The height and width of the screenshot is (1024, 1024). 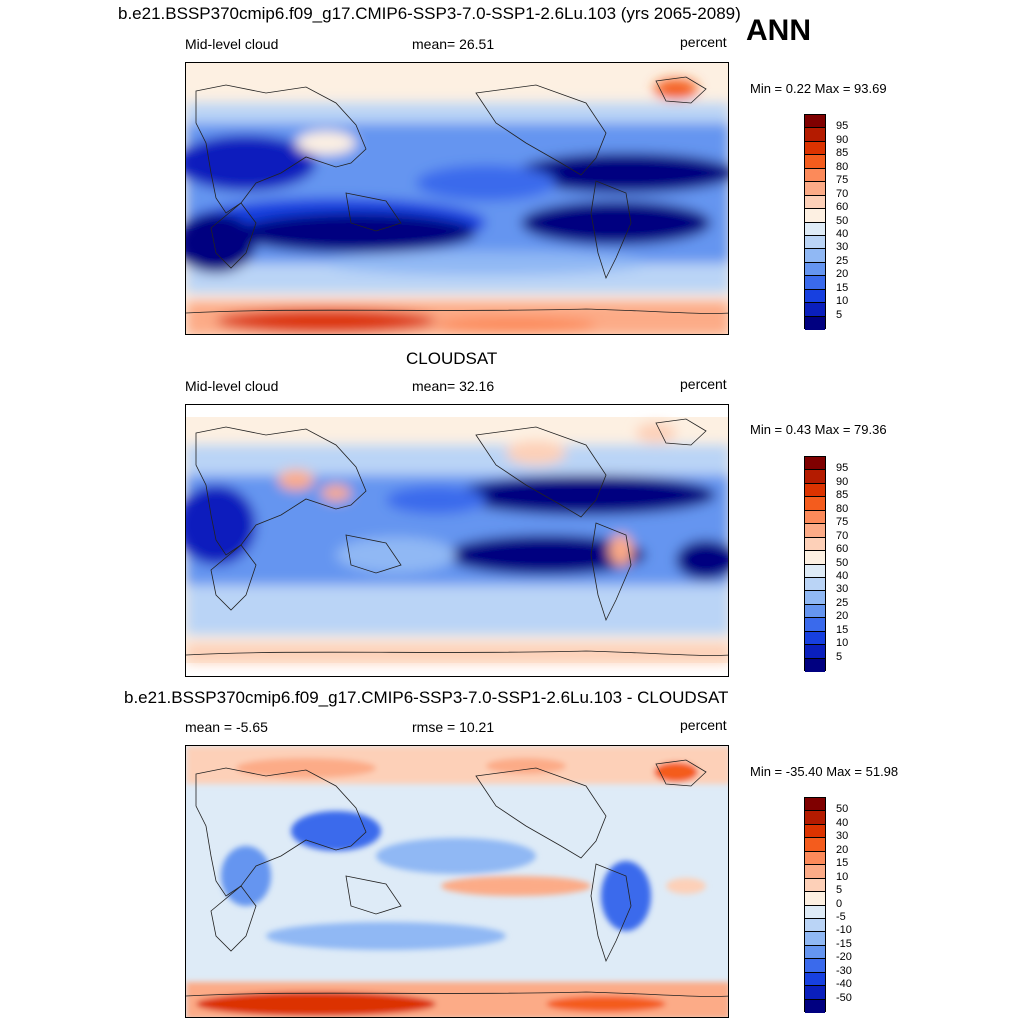 What do you see at coordinates (232, 386) in the screenshot?
I see `panel2-variable-label: Mid-level cloud` at bounding box center [232, 386].